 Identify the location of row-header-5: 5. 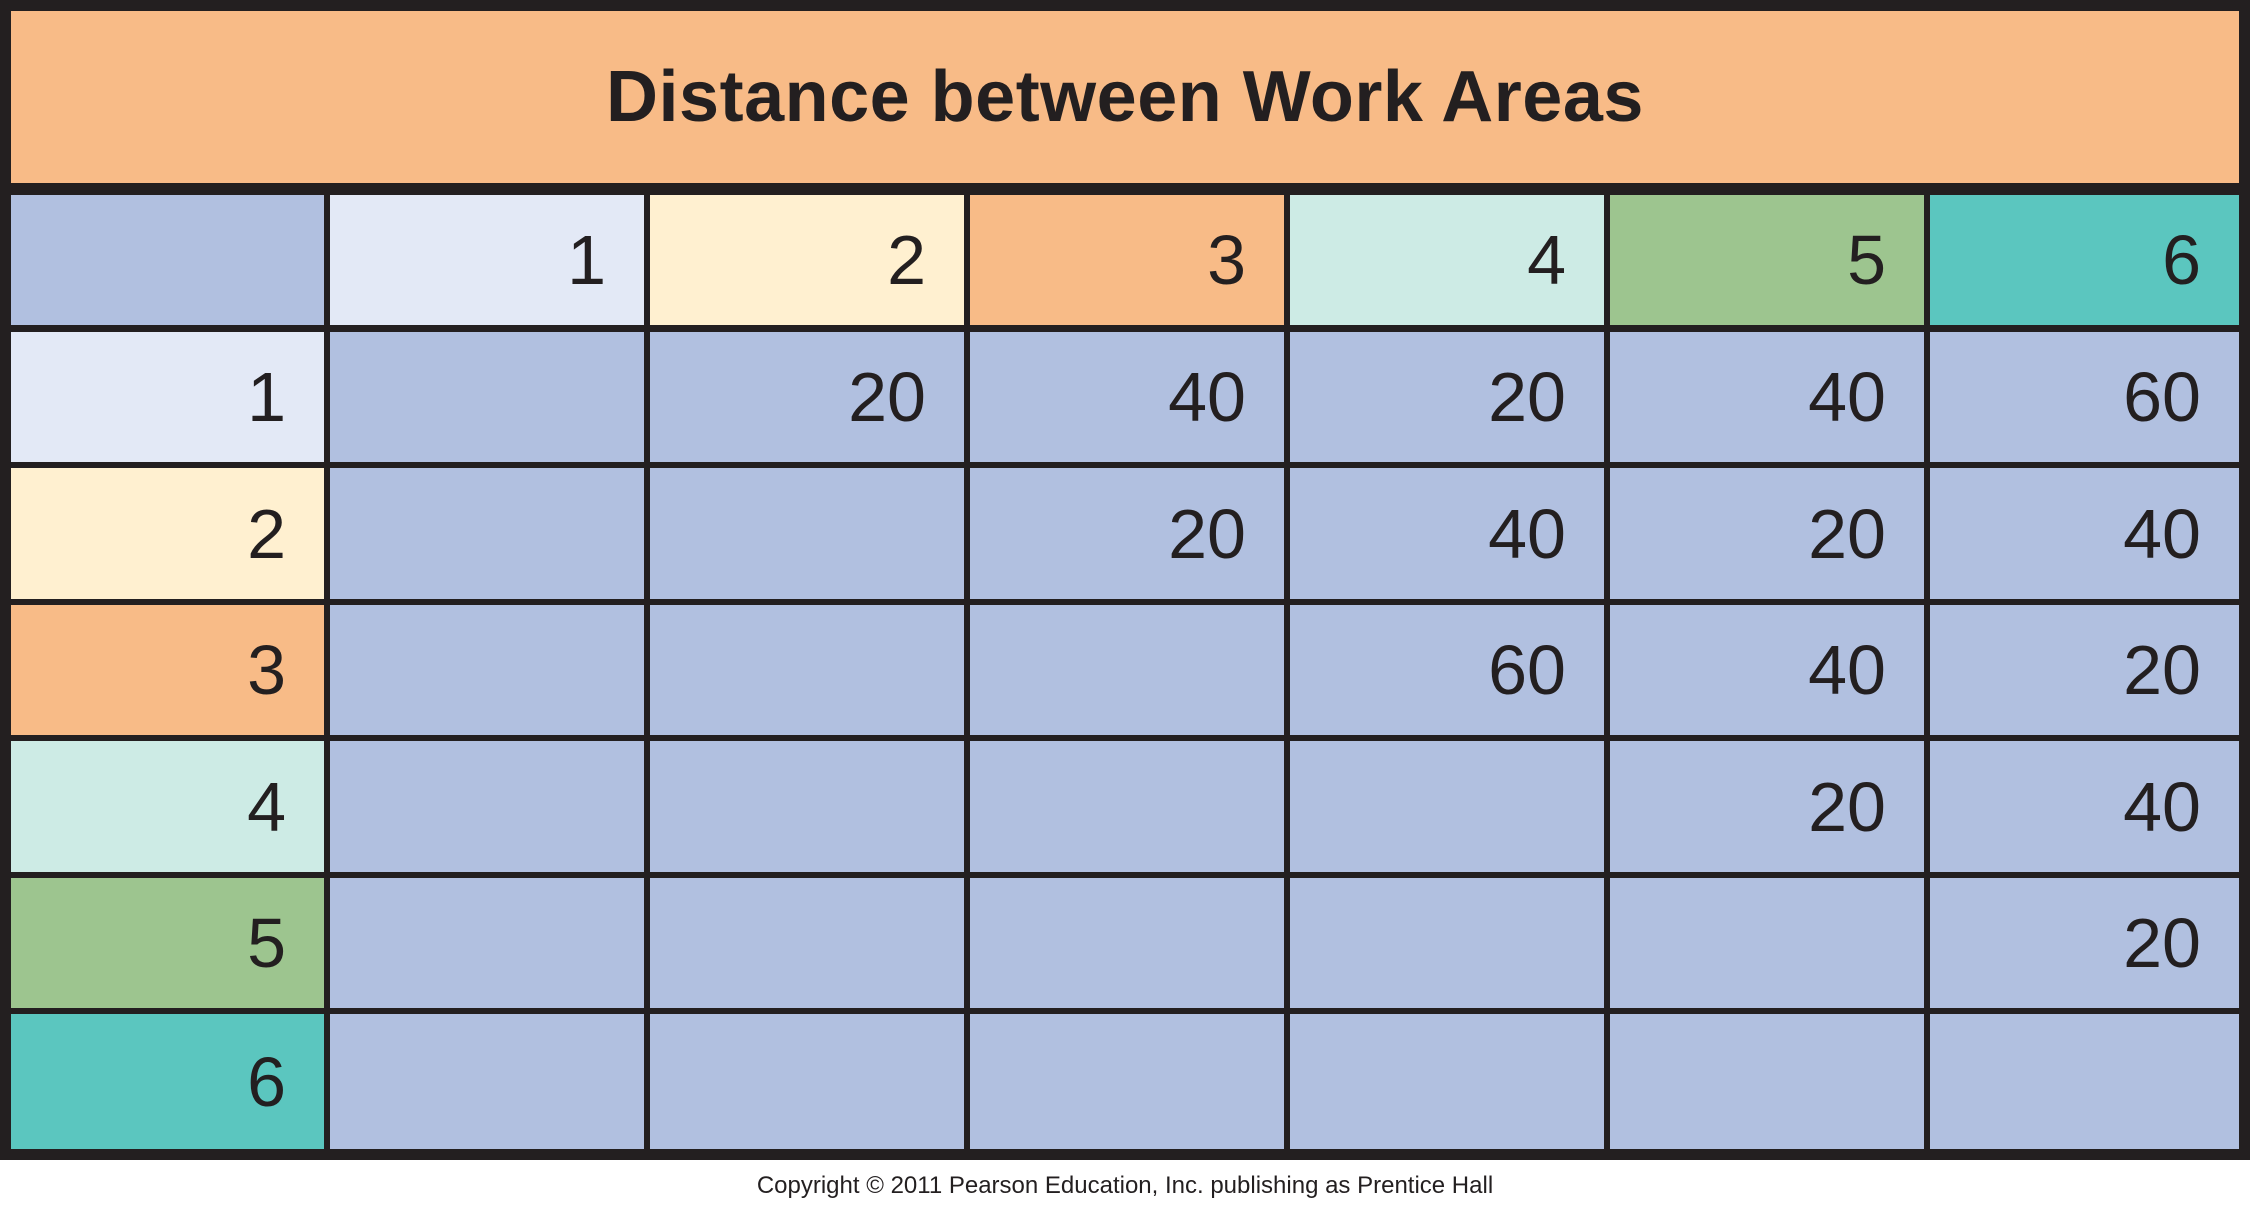
(167, 943).